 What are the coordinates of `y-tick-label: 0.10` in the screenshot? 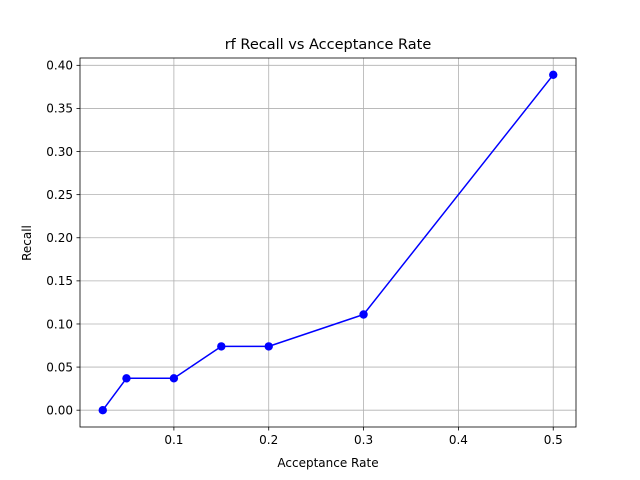 It's located at (59, 324).